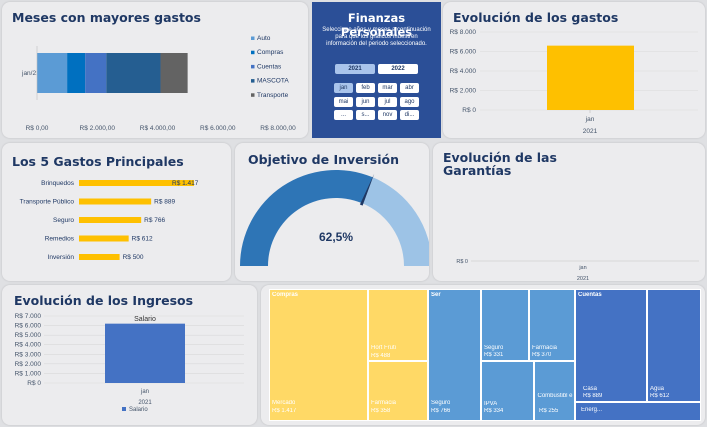 The width and height of the screenshot is (707, 427). I want to click on y-tick: R$ 8.000, so click(463, 32).